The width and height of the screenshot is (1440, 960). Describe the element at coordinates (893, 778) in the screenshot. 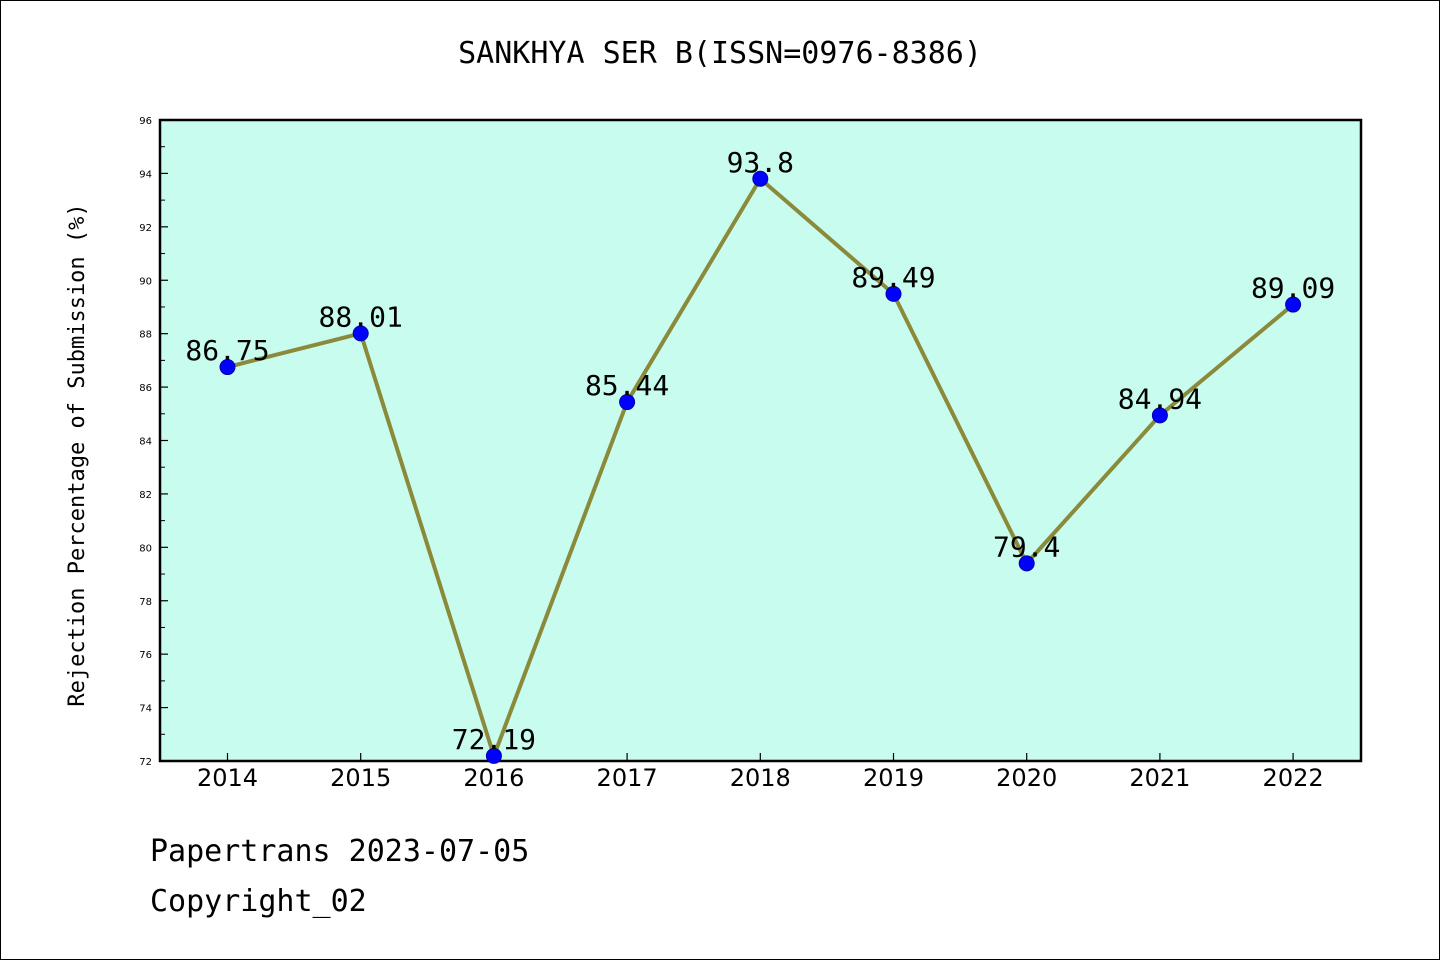

I see `x-tick-label: 2019` at that location.